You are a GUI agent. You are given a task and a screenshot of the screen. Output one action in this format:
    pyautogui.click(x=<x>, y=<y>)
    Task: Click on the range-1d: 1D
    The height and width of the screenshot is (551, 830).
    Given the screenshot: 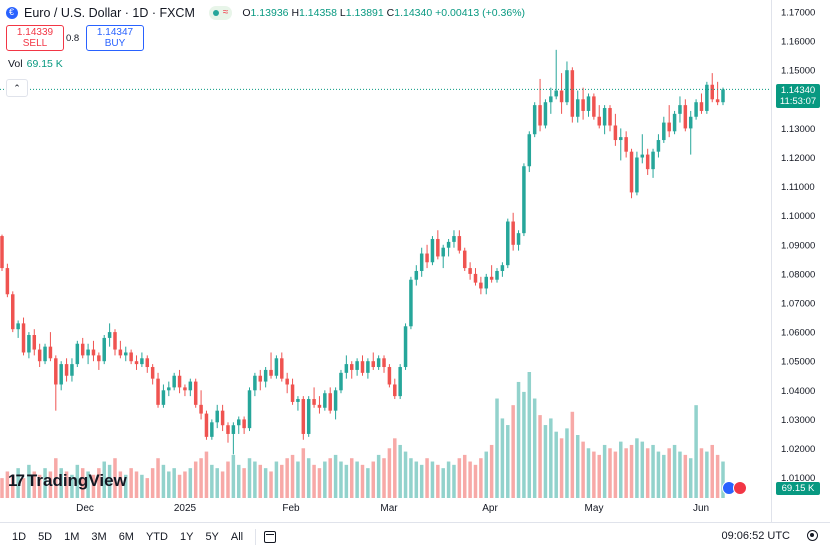 What is the action you would take?
    pyautogui.click(x=19, y=537)
    